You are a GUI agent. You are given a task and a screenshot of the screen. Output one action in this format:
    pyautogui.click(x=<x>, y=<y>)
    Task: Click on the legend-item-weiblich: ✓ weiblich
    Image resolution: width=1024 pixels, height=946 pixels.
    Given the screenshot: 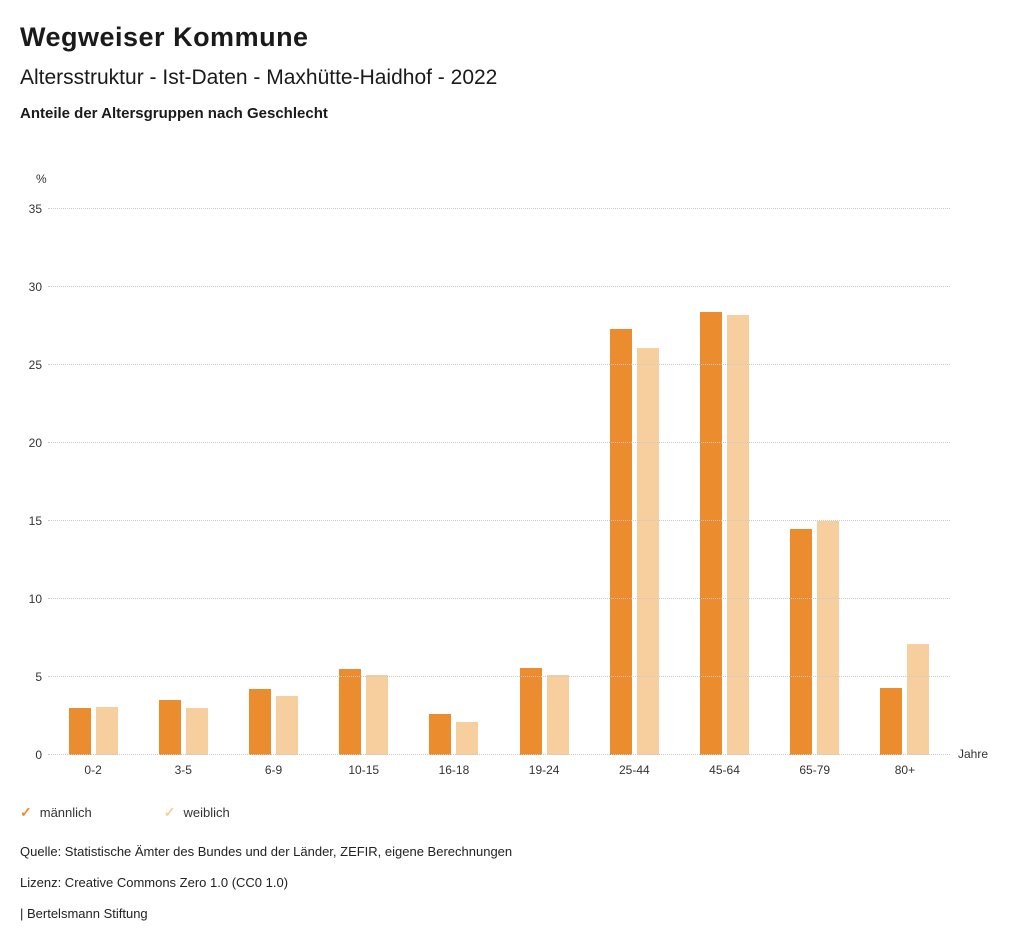 What is the action you would take?
    pyautogui.click(x=197, y=812)
    